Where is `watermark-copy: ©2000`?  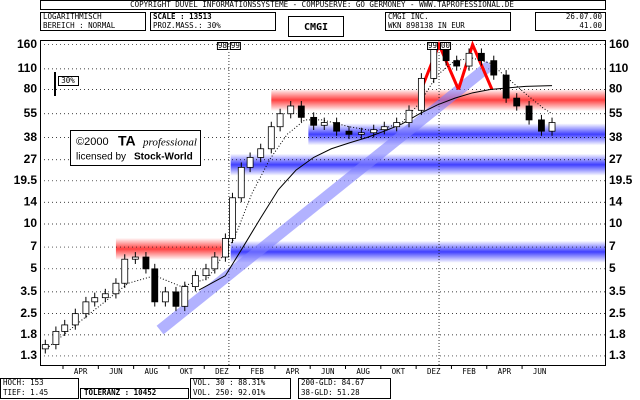 watermark-copy: ©2000 is located at coordinates (92, 142).